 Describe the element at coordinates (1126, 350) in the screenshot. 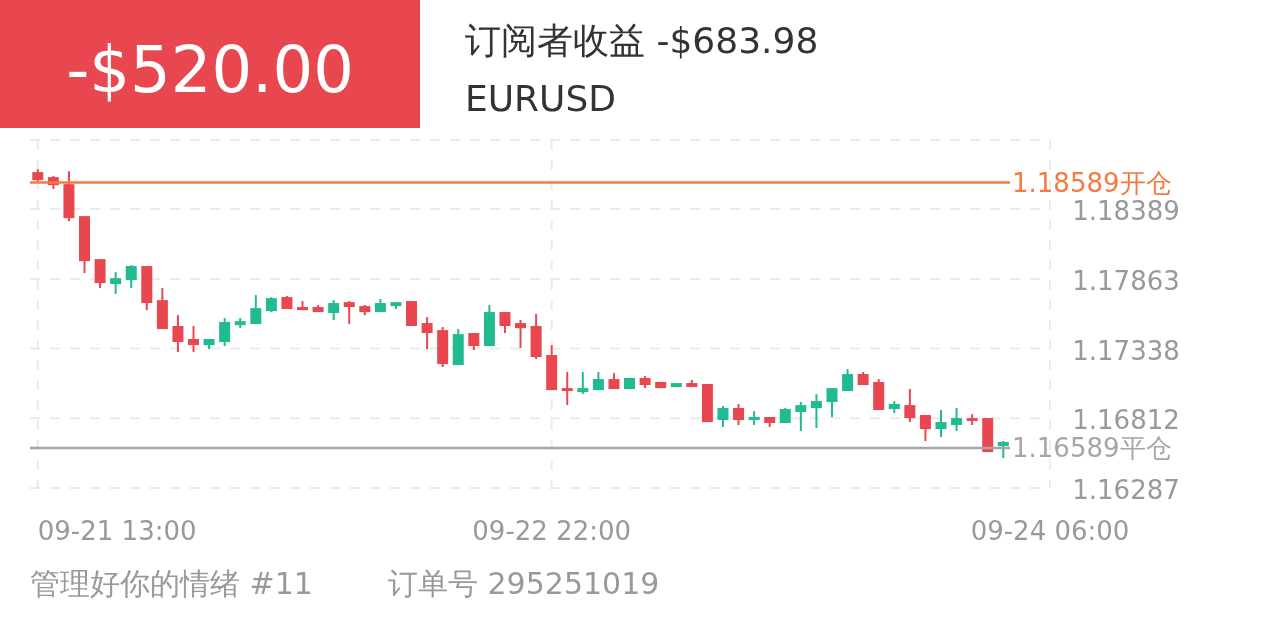

I see `y-tick-label: 1.17338` at that location.